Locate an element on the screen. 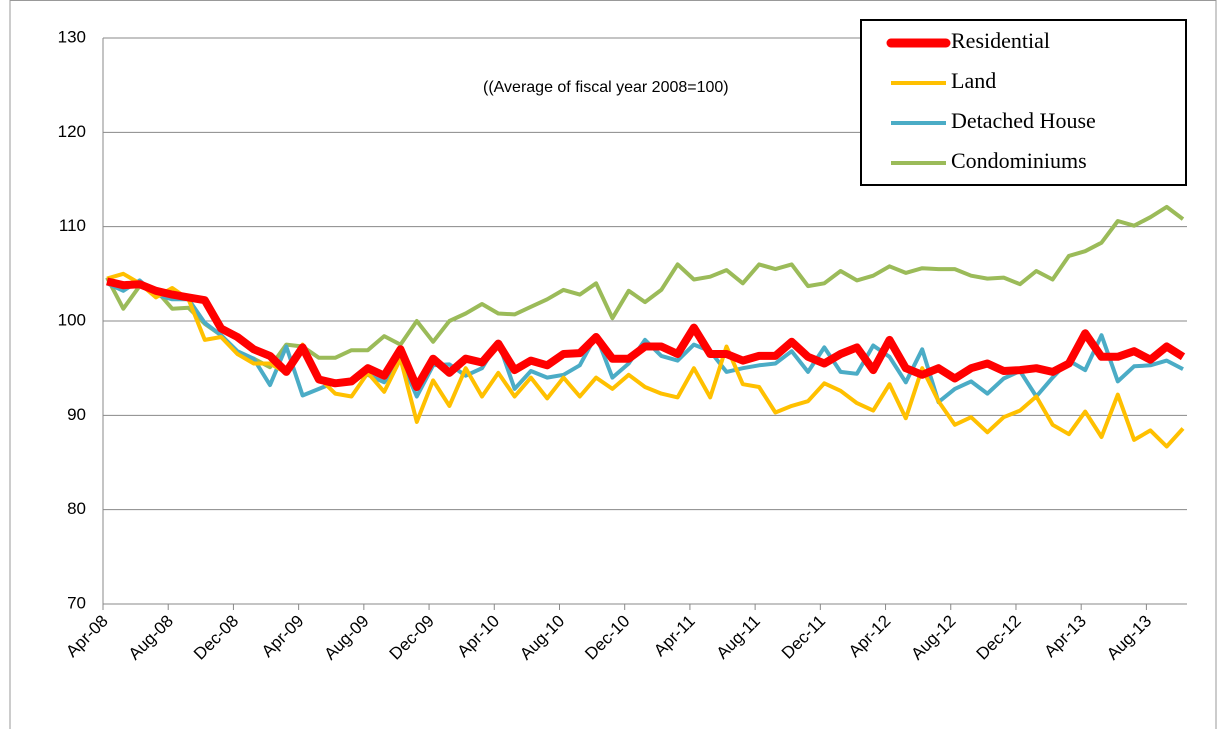  x-tick-label: Dec-10 is located at coordinates (607, 637).